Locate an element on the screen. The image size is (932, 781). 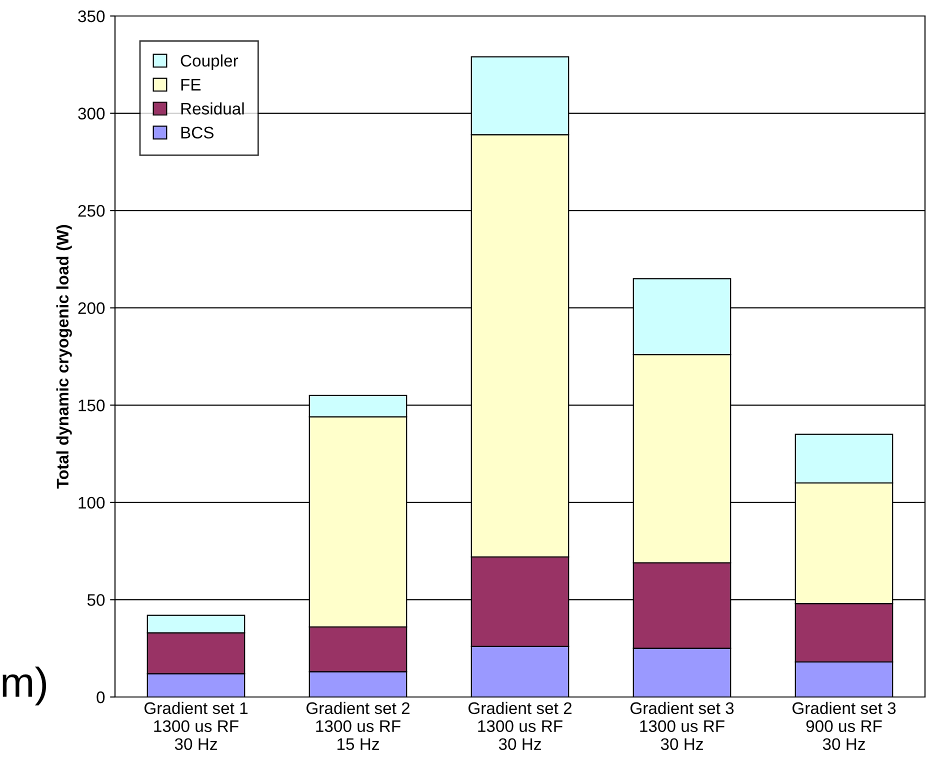
y-tick-label: 50 is located at coordinates (96, 600).